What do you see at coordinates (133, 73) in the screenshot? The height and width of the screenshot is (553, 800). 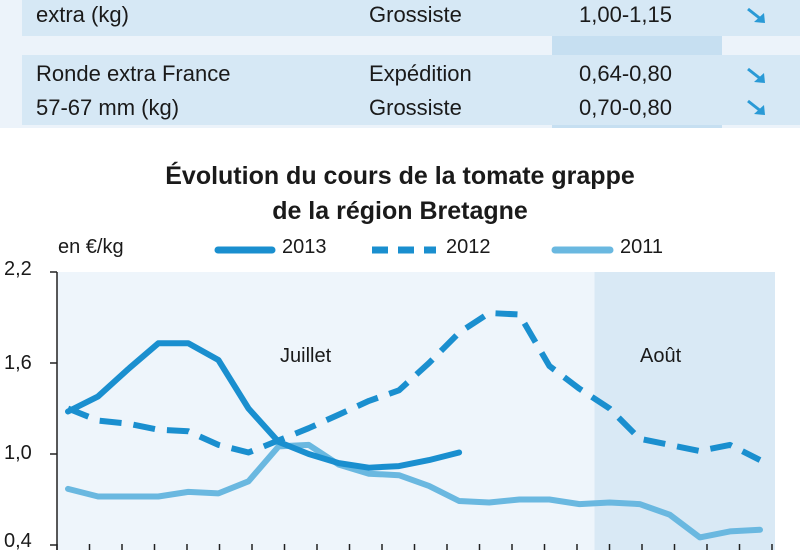 I see `product-label: Ronde extra France` at bounding box center [133, 73].